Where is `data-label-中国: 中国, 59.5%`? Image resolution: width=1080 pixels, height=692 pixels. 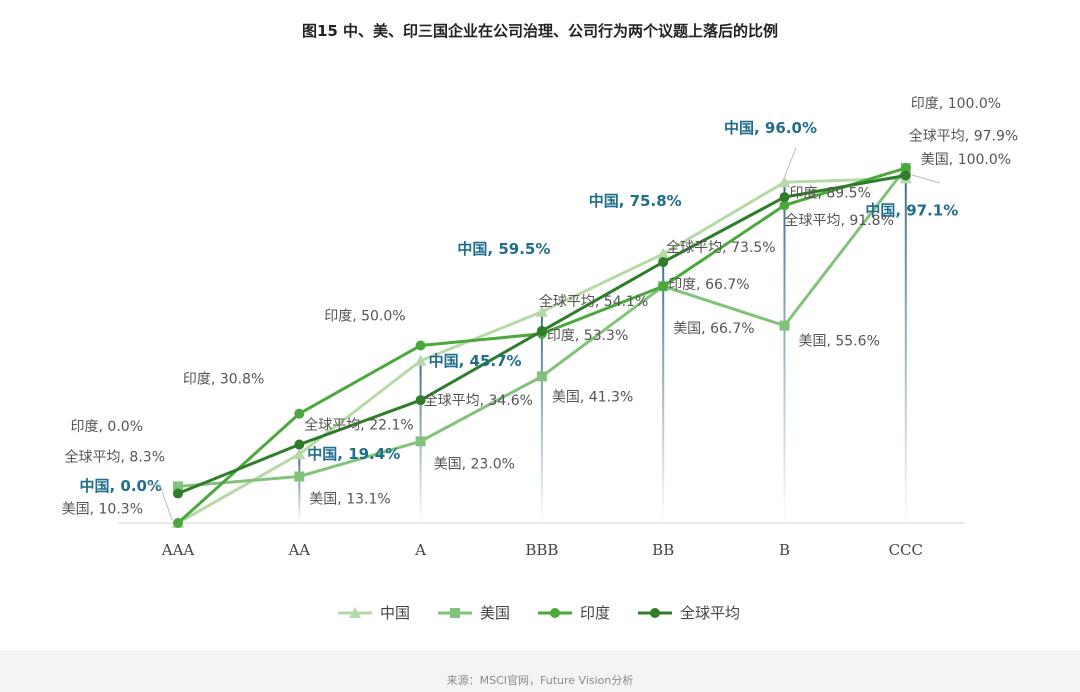 data-label-中国: 中国, 59.5% is located at coordinates (503, 249).